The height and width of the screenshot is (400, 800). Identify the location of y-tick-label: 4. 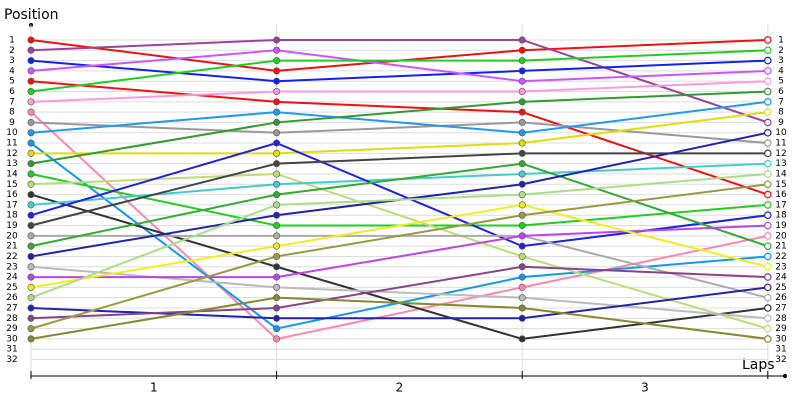
(781, 71).